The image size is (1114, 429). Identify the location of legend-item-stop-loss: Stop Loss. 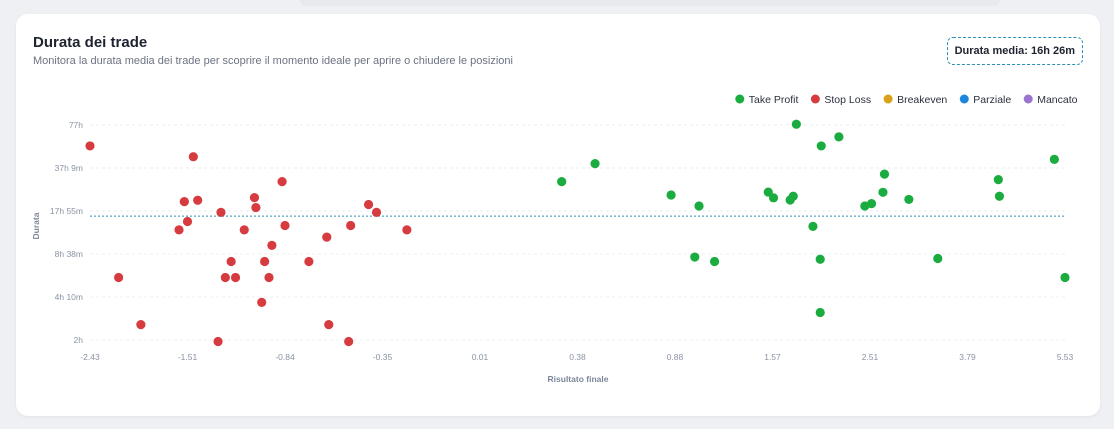
(840, 100).